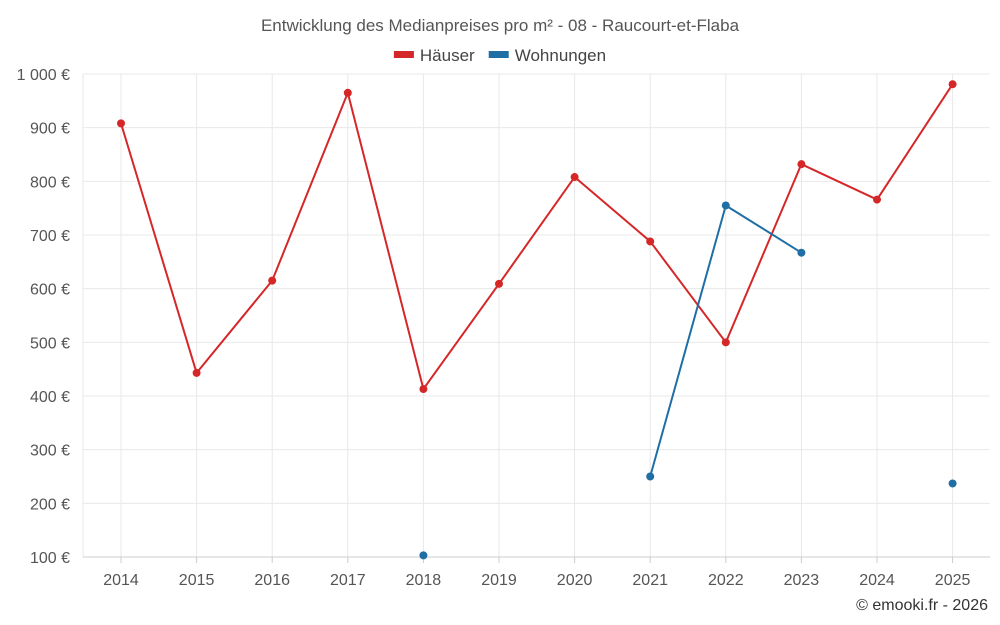 This screenshot has width=1000, height=625. I want to click on x-tick-label: 2020, so click(575, 580).